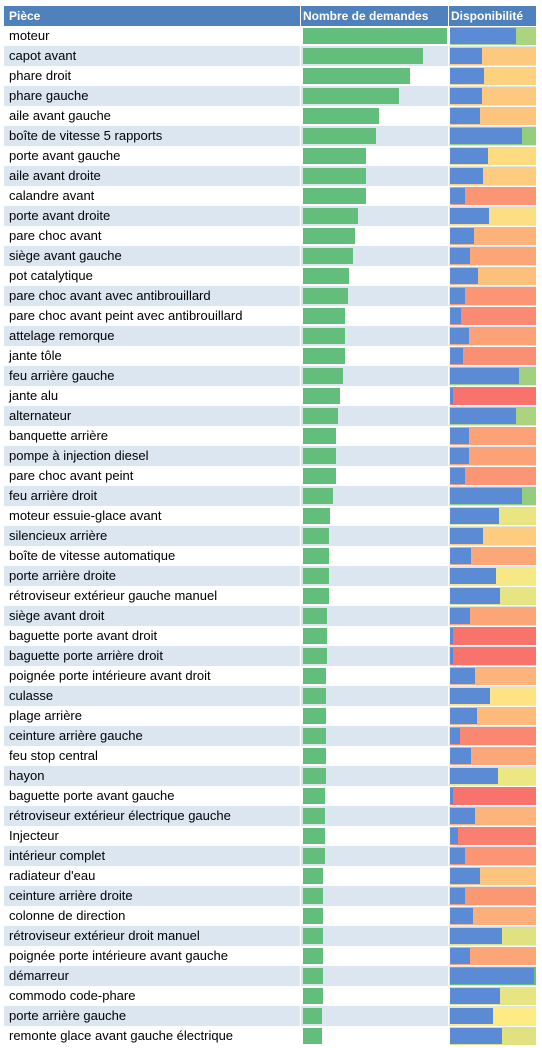 The height and width of the screenshot is (1048, 542). I want to click on table-row: Injecteur, so click(270, 836).